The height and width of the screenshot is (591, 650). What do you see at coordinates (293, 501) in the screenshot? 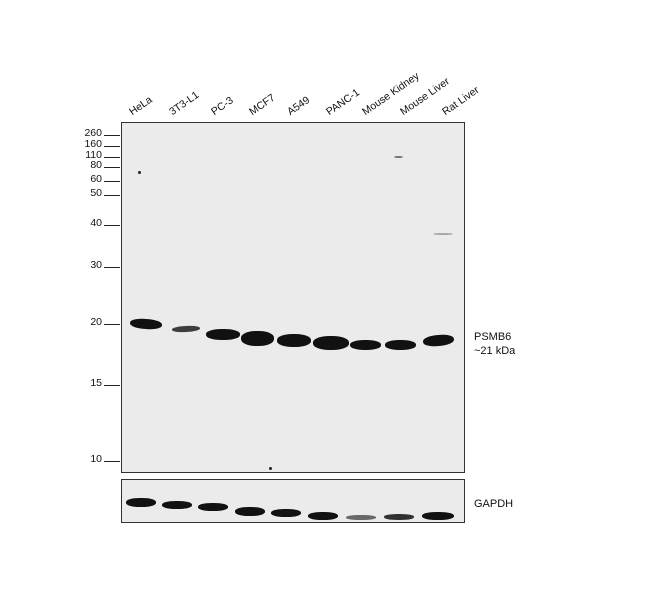
I see `blot-panel-gapdh` at bounding box center [293, 501].